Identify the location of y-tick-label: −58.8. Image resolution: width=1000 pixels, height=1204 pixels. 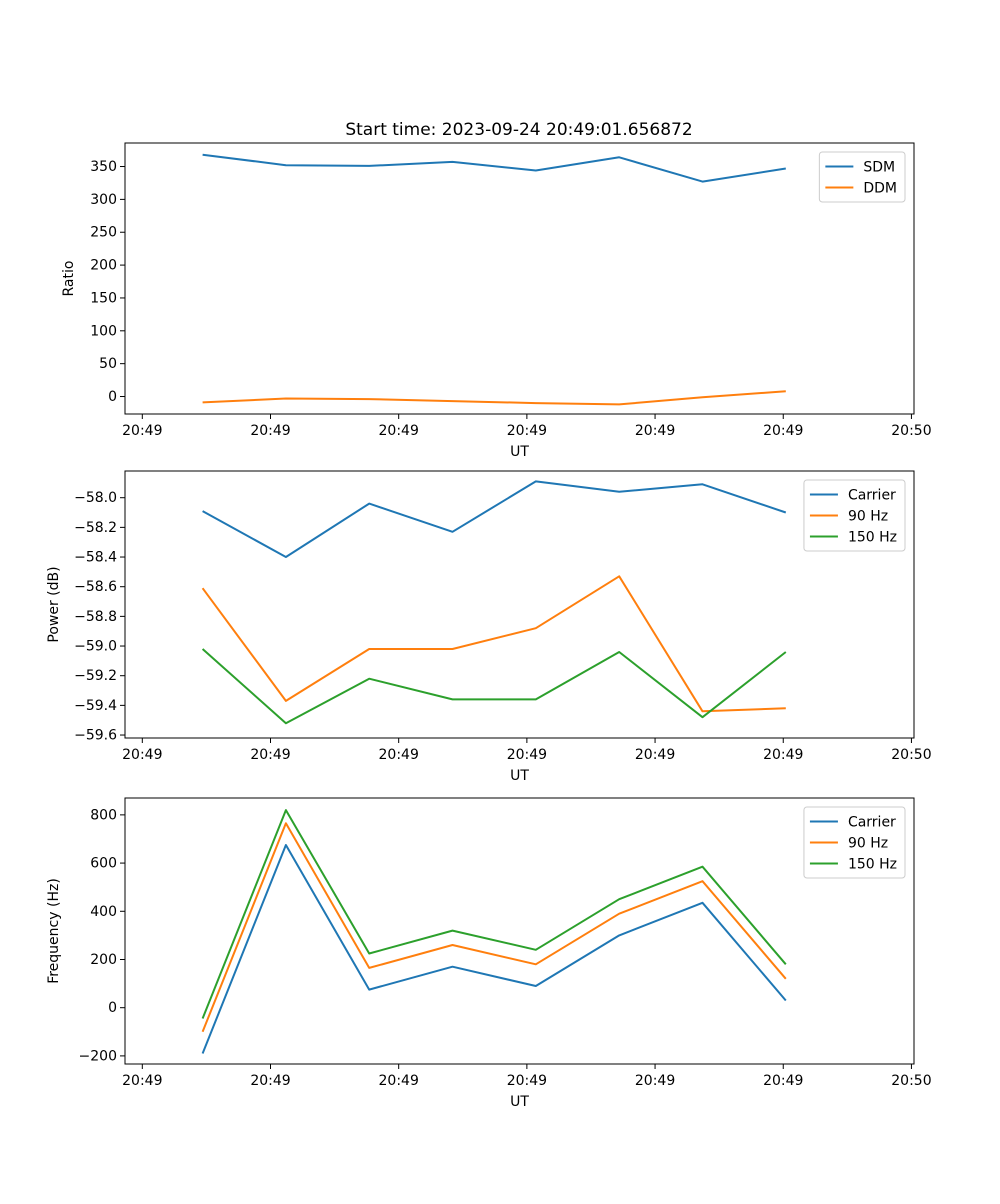
(95, 617).